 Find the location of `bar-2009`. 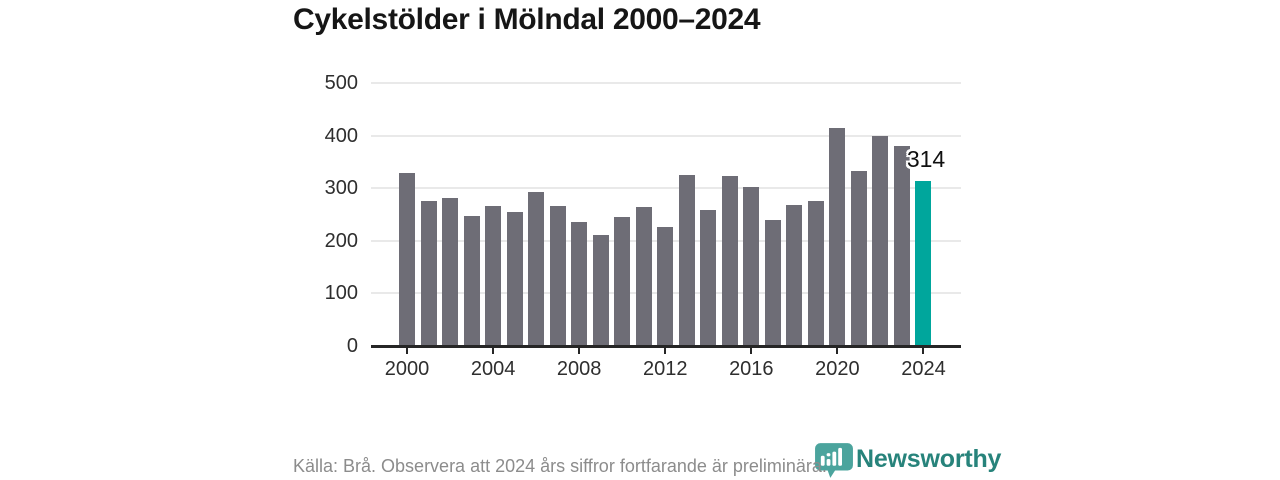

bar-2009 is located at coordinates (600, 290).